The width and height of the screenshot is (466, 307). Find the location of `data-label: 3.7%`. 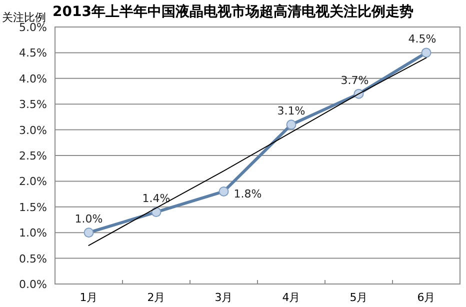

data-label: 3.7% is located at coordinates (354, 80).